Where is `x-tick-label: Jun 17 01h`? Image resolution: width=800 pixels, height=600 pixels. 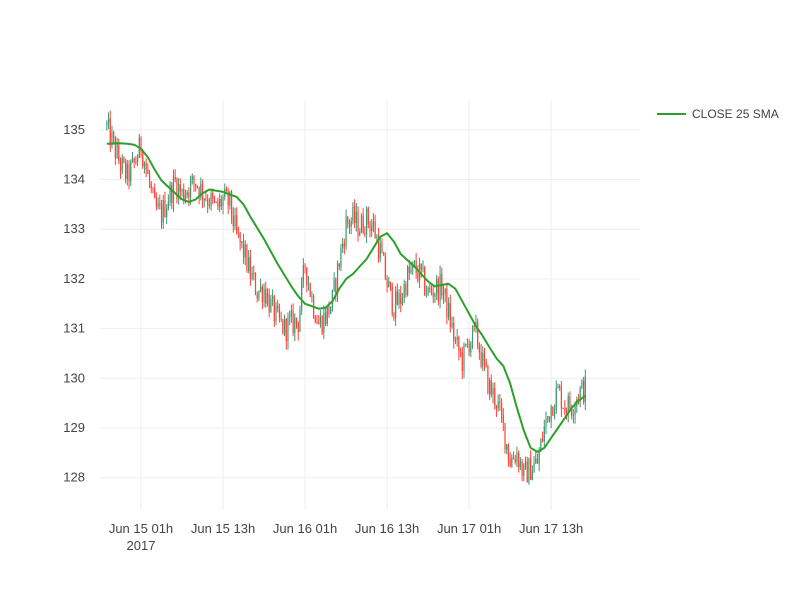
x-tick-label: Jun 17 01h is located at coordinates (469, 528).